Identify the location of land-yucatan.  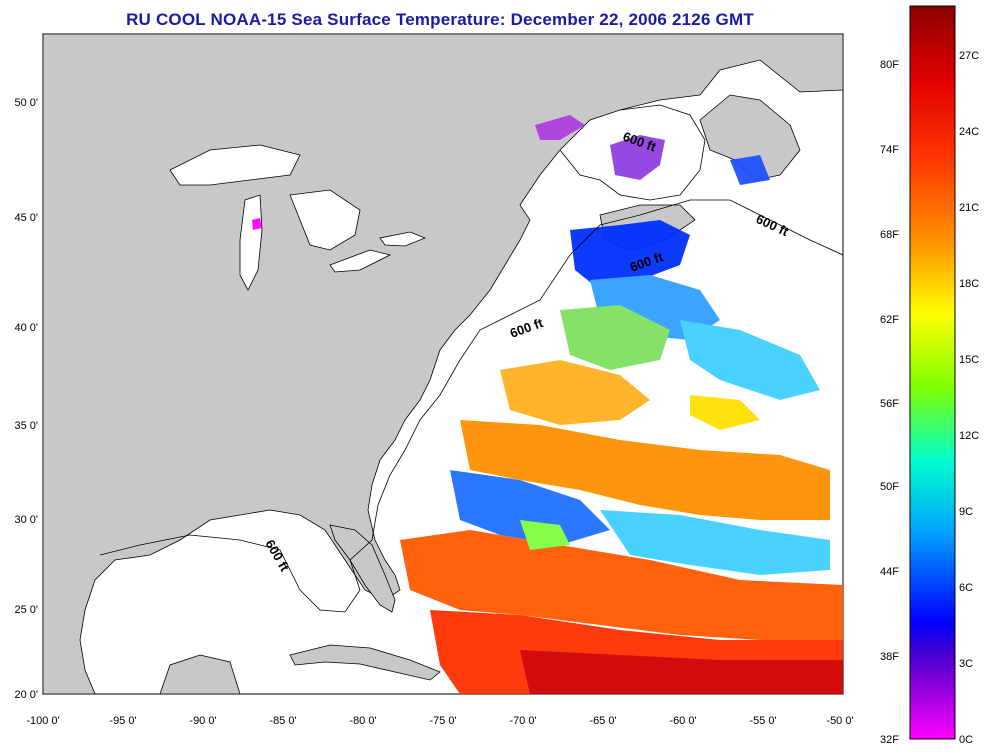
(200, 674).